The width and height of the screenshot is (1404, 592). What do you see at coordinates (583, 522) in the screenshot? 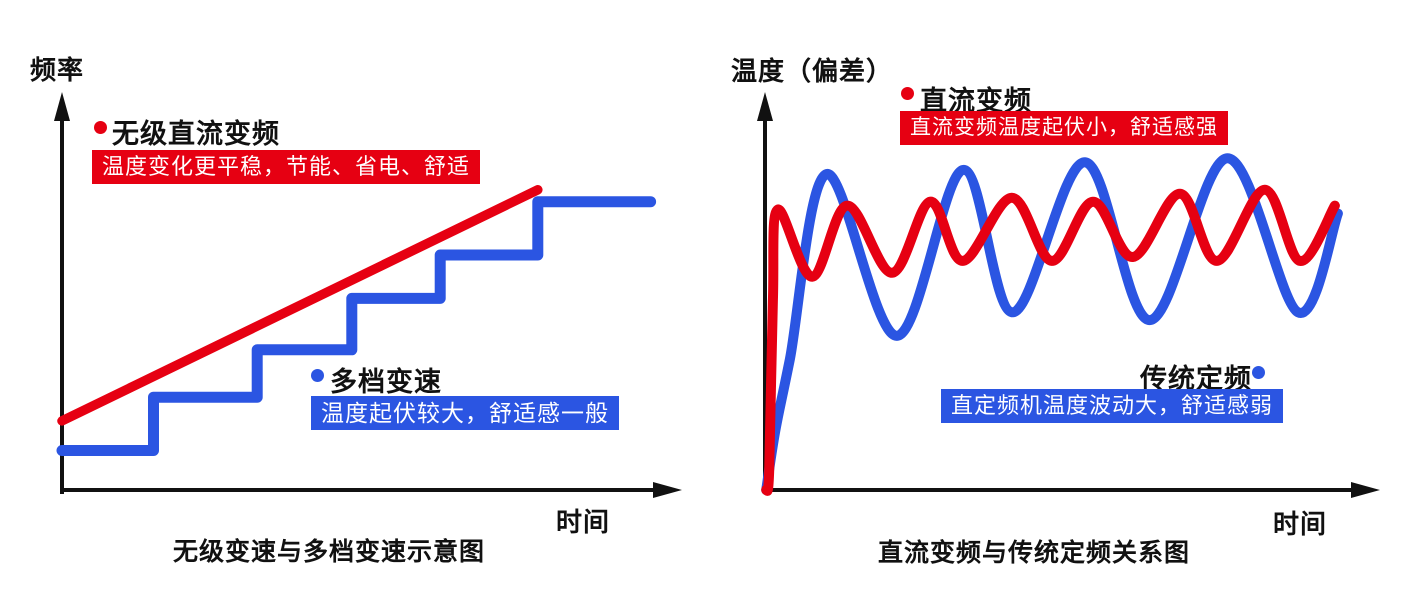
I see `left-x-axis-label: 时间` at bounding box center [583, 522].